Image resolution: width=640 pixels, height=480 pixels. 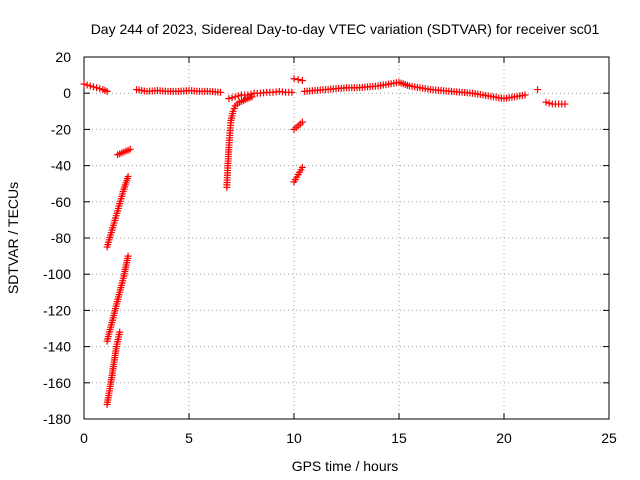 What do you see at coordinates (415, 90) in the screenshot?
I see `series-seg-l` at bounding box center [415, 90].